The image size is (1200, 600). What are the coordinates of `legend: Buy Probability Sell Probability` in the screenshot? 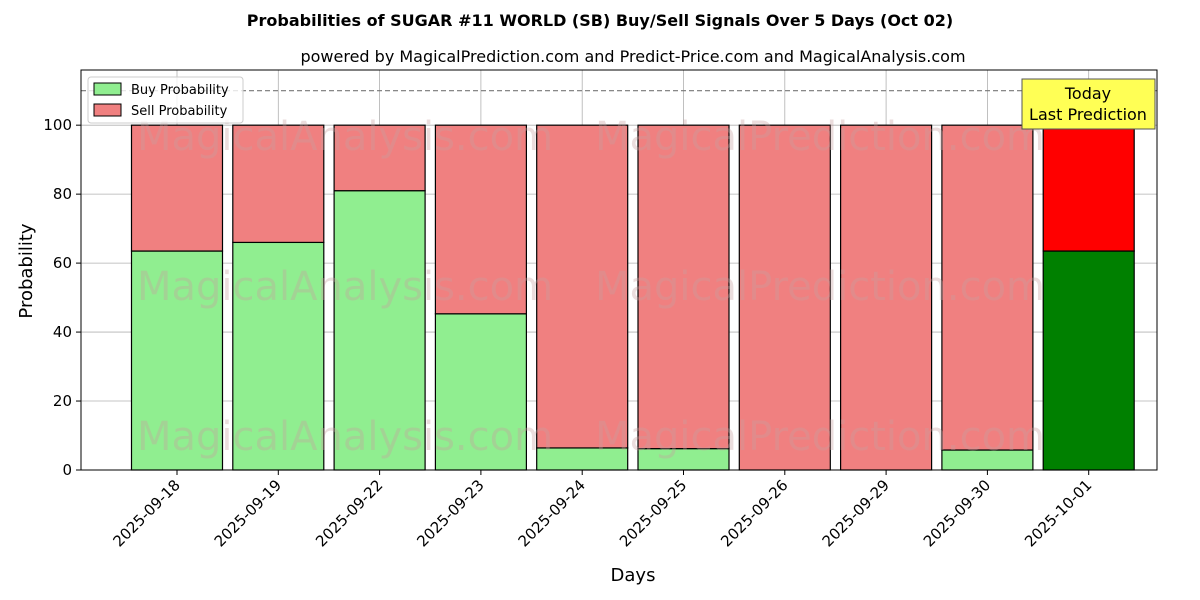 It's located at (165, 100).